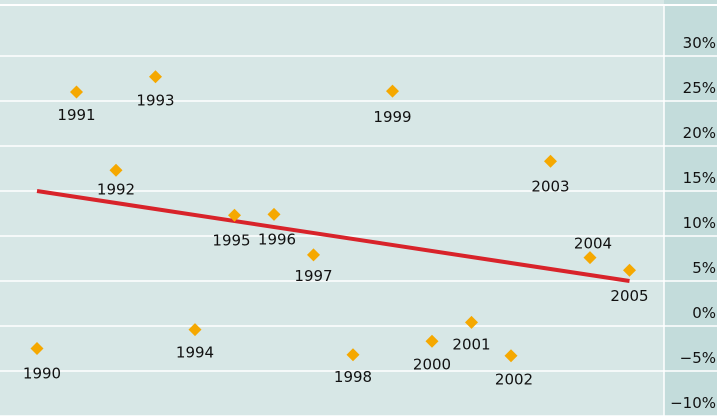  What do you see at coordinates (277, 239) in the screenshot?
I see `point-label: 1996` at bounding box center [277, 239].